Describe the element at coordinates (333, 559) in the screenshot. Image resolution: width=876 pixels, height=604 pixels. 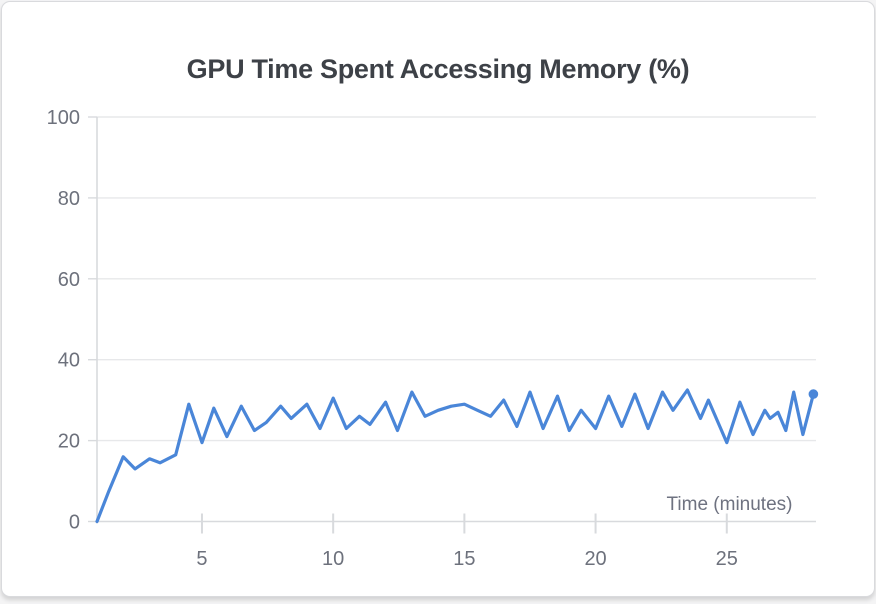
I see `x-tick-label: 10` at that location.